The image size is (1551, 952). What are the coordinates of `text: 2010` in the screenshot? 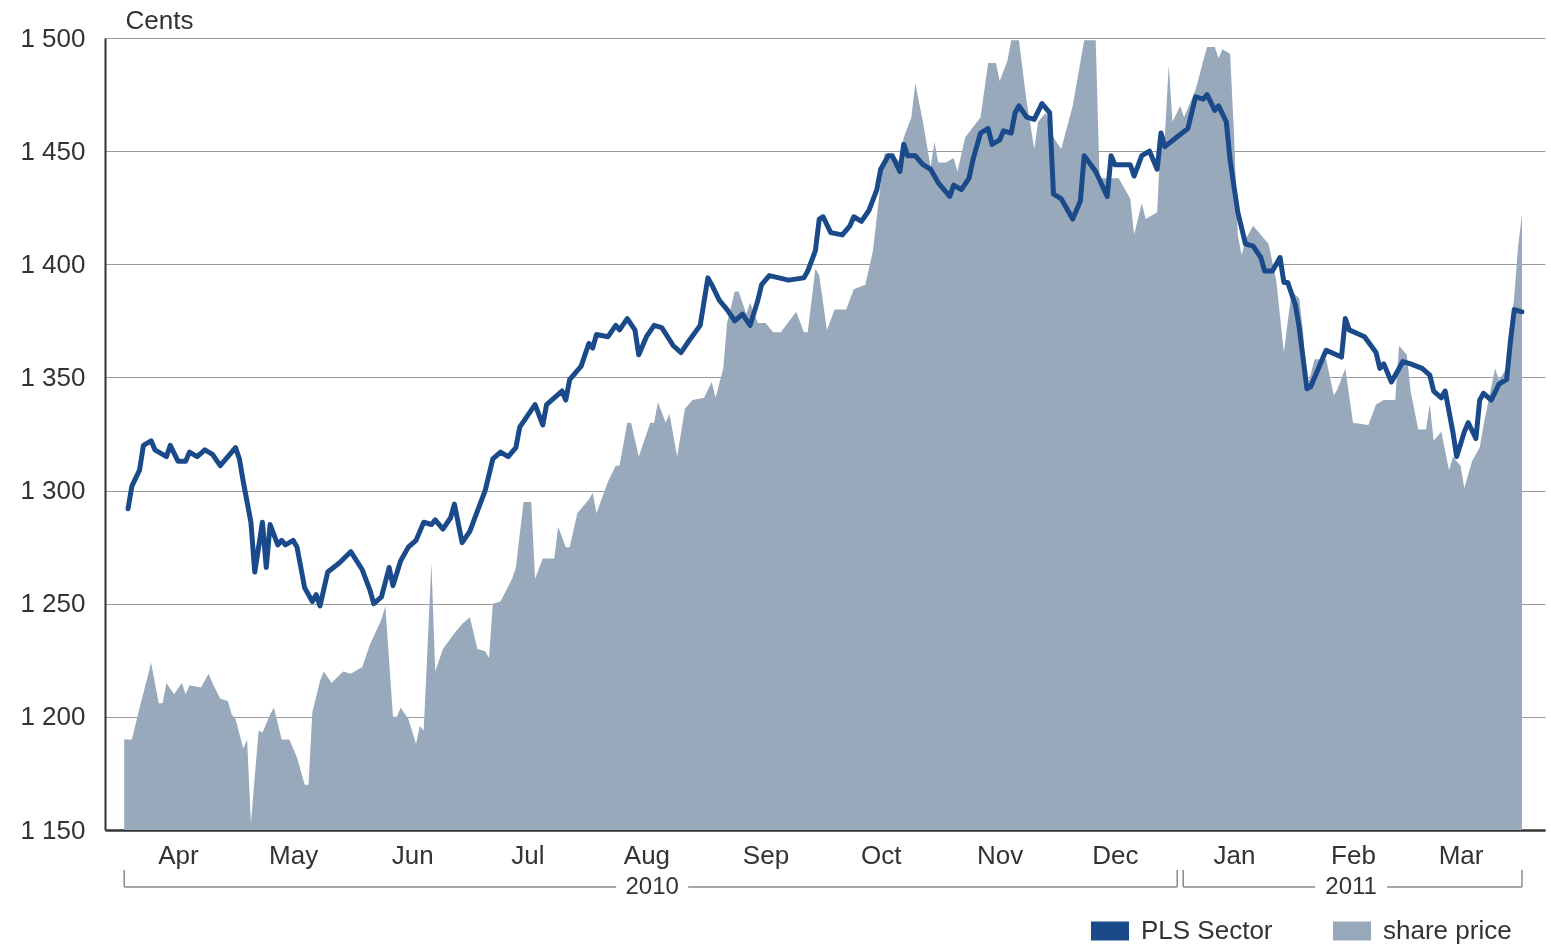 It's located at (652, 885).